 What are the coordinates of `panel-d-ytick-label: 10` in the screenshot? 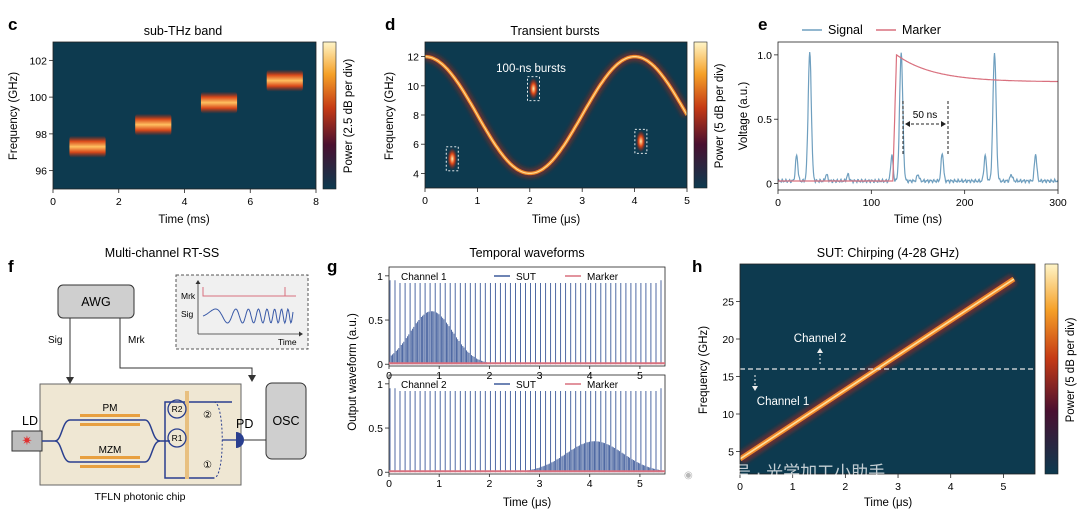 It's located at (413, 87).